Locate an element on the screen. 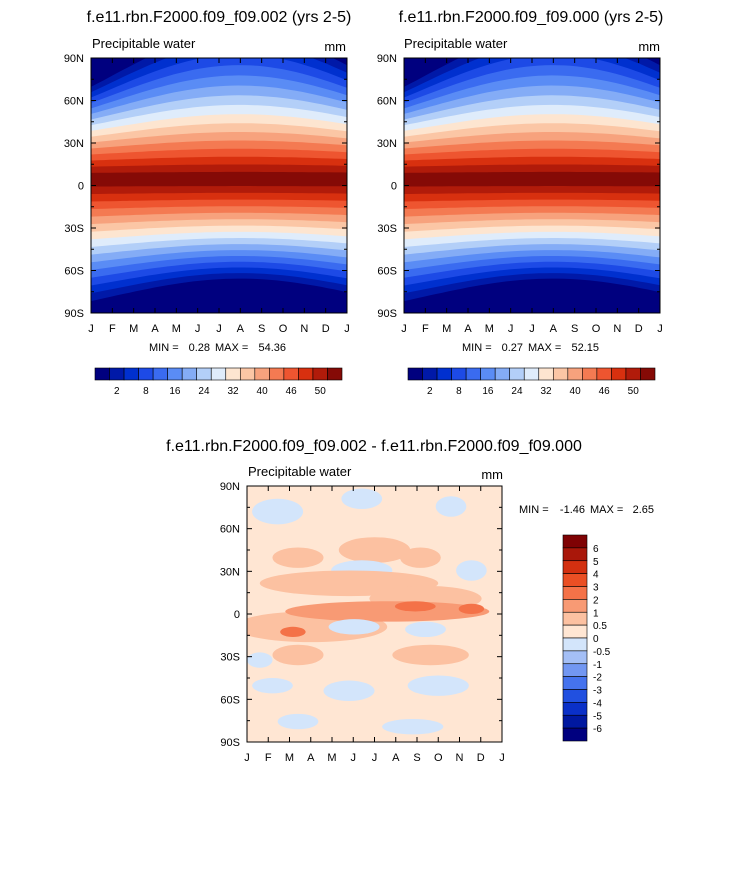 The height and width of the screenshot is (874, 733). x-tick-label: N is located at coordinates (460, 758).